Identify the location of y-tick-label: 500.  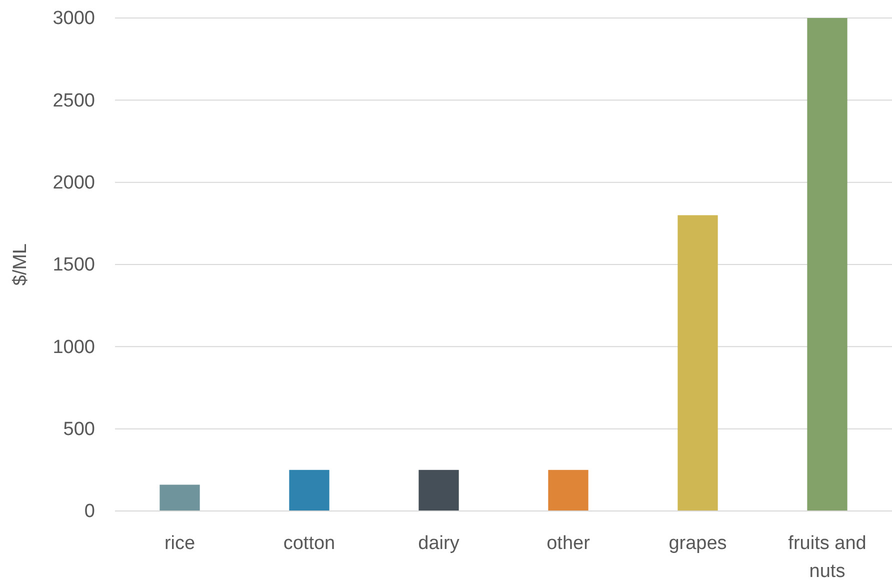
(79, 429).